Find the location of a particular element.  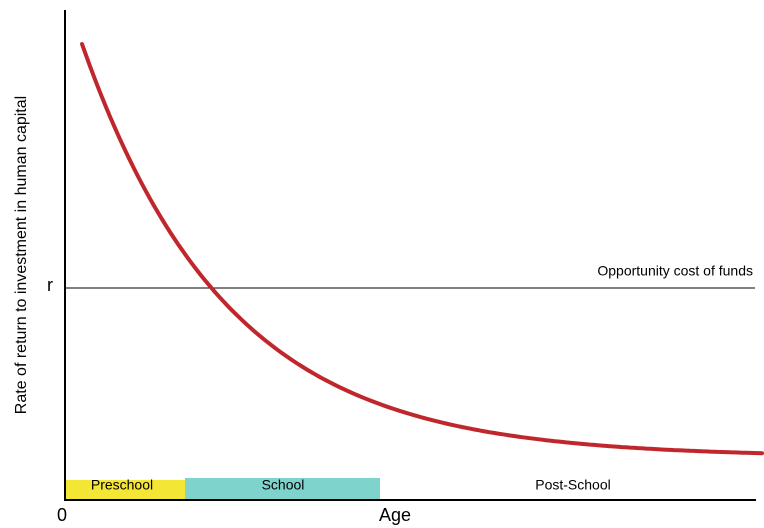

r-label: r is located at coordinates (50, 285).